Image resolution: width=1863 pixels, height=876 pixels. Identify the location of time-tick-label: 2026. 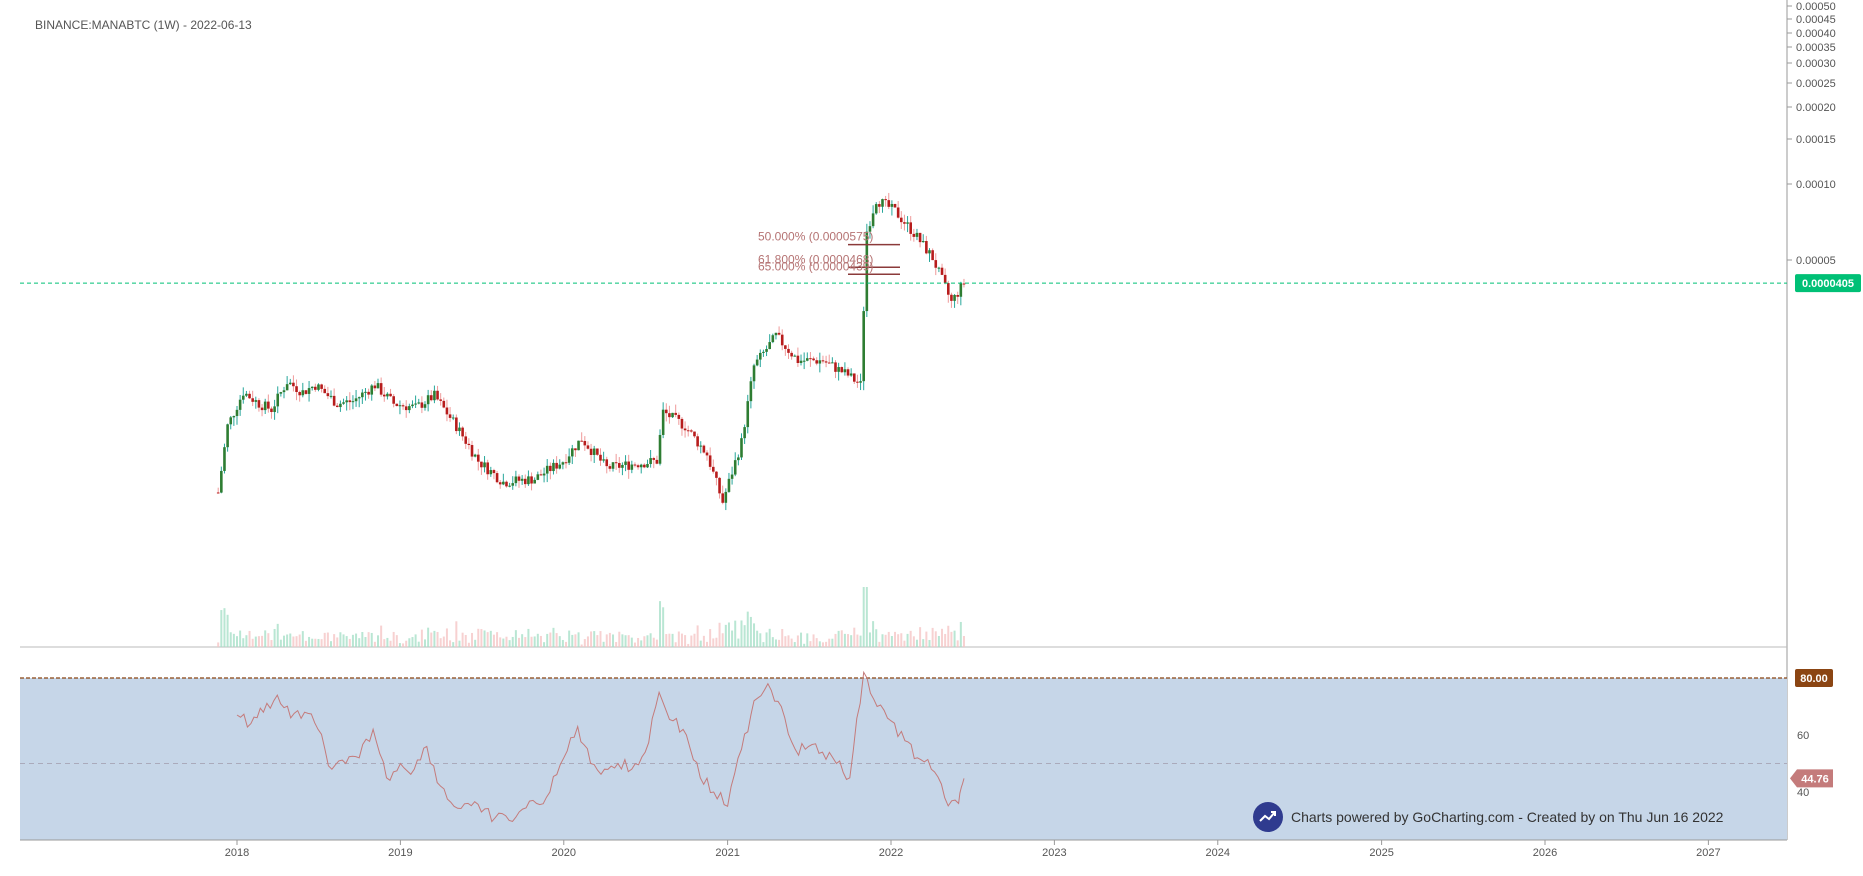
(1545, 853).